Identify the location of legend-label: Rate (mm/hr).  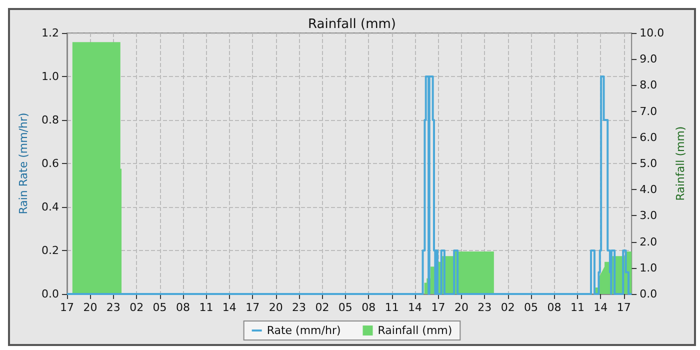
(303, 330).